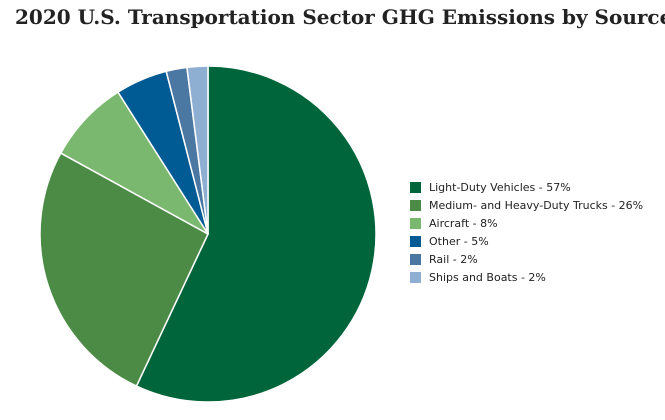  What do you see at coordinates (526, 241) in the screenshot?
I see `legend-item-other: Other - 5%` at bounding box center [526, 241].